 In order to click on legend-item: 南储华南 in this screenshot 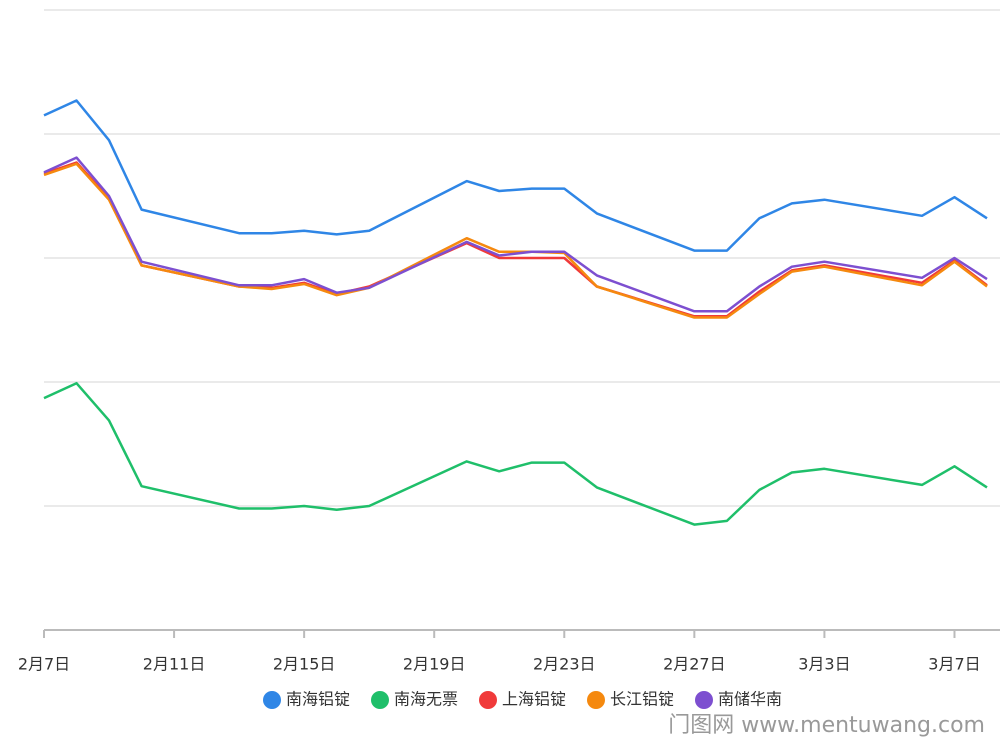, I will do `click(738, 699)`.